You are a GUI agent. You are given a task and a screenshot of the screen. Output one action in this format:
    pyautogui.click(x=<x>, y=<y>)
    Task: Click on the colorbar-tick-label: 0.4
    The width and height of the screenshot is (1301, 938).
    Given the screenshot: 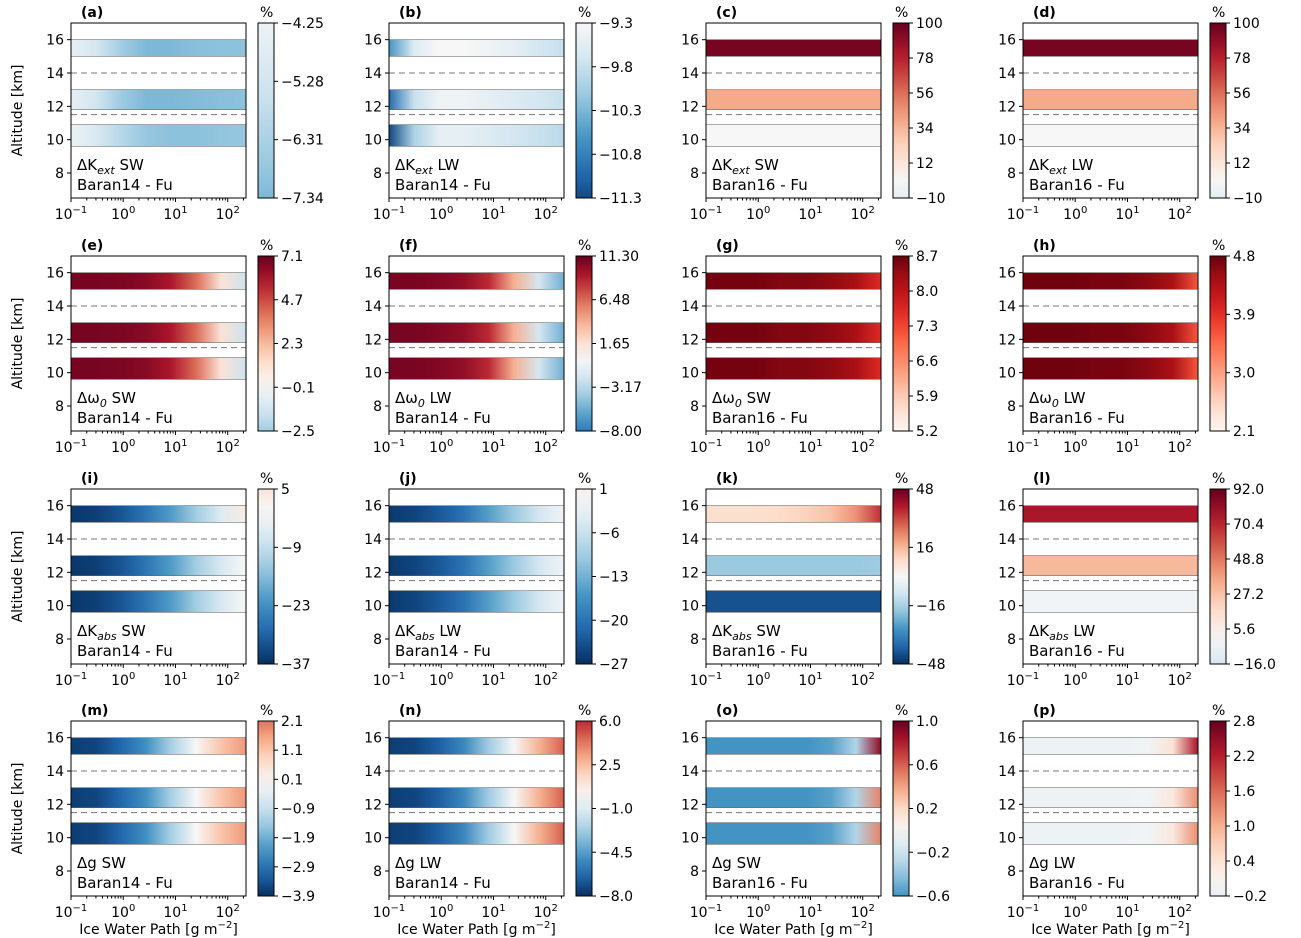 What is the action you would take?
    pyautogui.click(x=1244, y=862)
    